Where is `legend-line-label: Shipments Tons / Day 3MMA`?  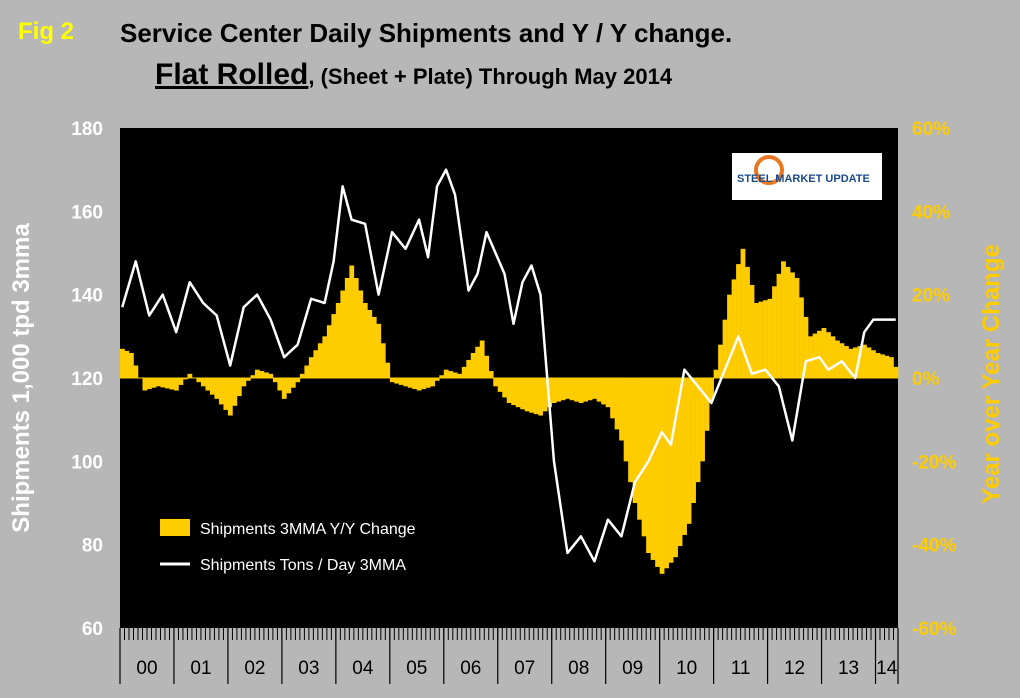
legend-line-label: Shipments Tons / Day 3MMA is located at coordinates (303, 565).